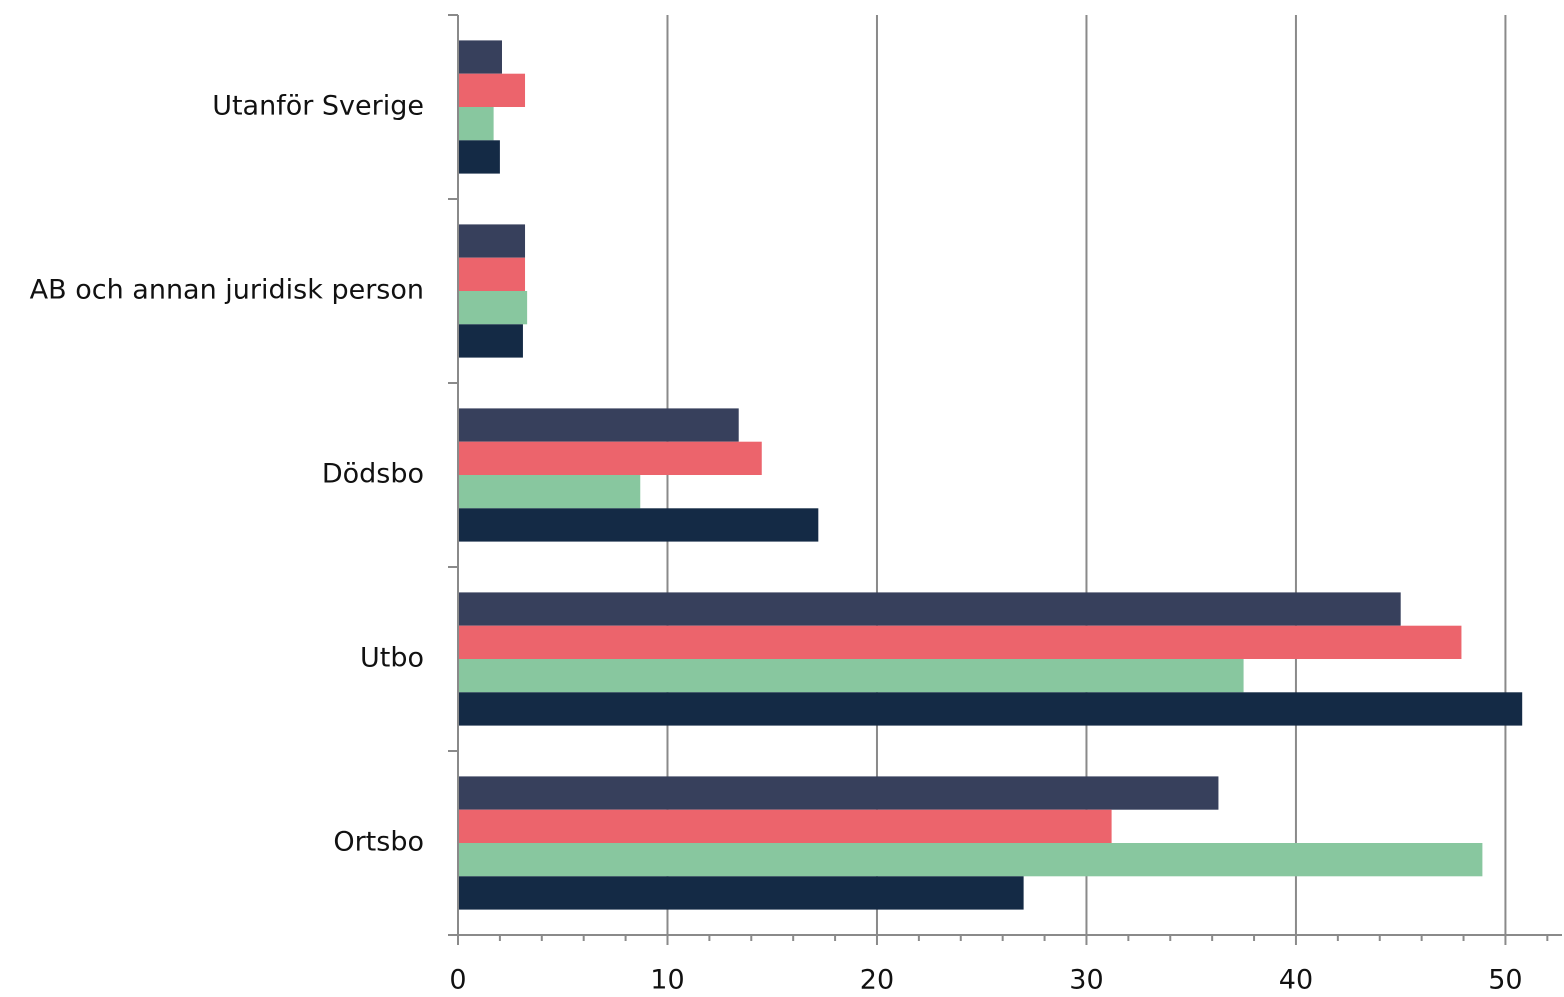 The image size is (1564, 997). Describe the element at coordinates (378, 842) in the screenshot. I see `y-tick-label: Ortsbo` at that location.